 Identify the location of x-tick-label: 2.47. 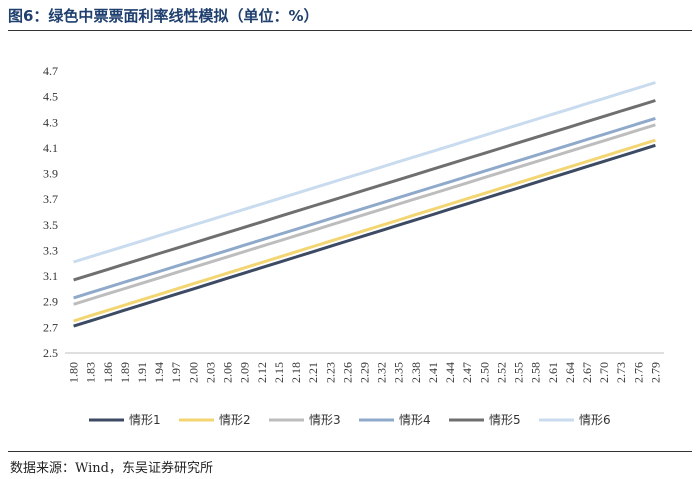
(467, 372).